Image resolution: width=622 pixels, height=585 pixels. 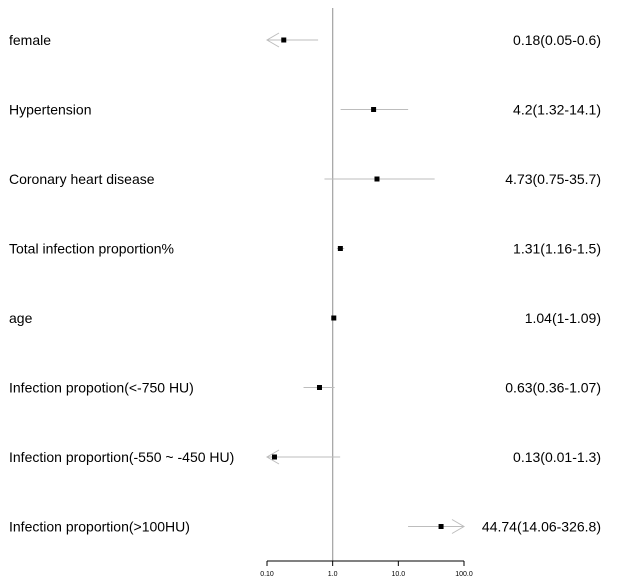 What do you see at coordinates (541, 527) in the screenshot?
I see `estimate-text: 44.74(14.06-326.8)` at bounding box center [541, 527].